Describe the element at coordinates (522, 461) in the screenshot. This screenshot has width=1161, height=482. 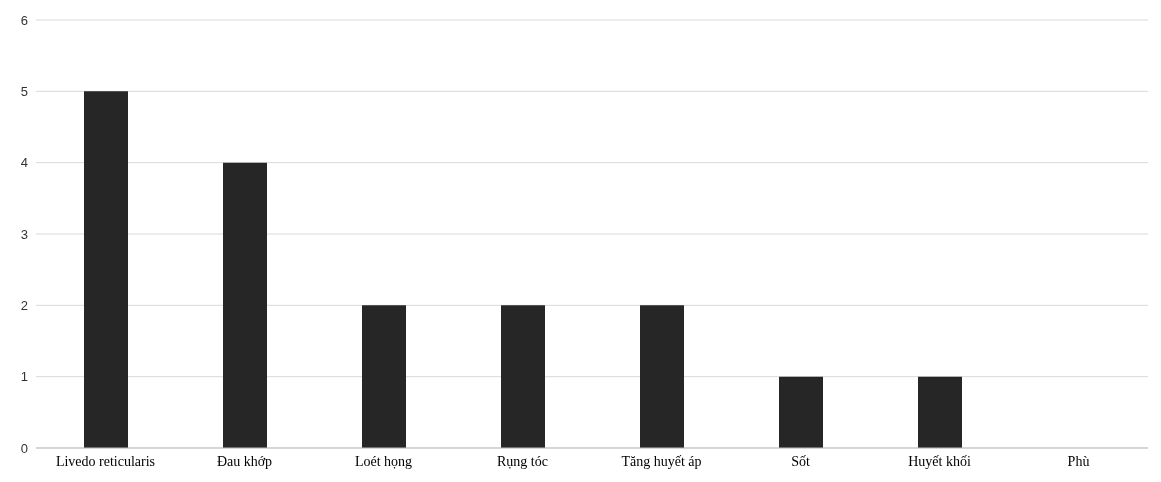
I see `x-tick-label: Rụng tóc` at that location.